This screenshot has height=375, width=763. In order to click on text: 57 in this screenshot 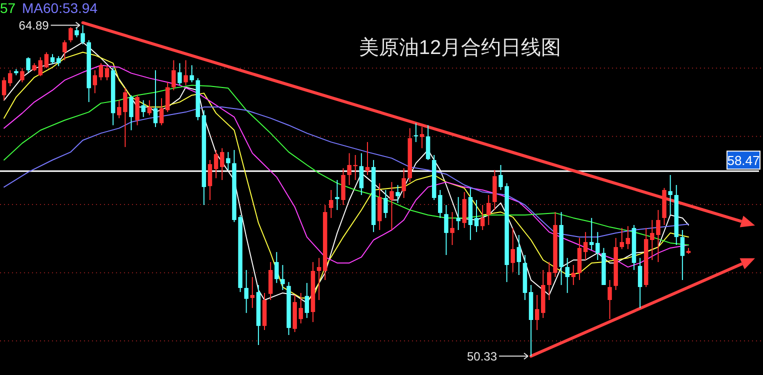, I will do `click(8, 8)`.